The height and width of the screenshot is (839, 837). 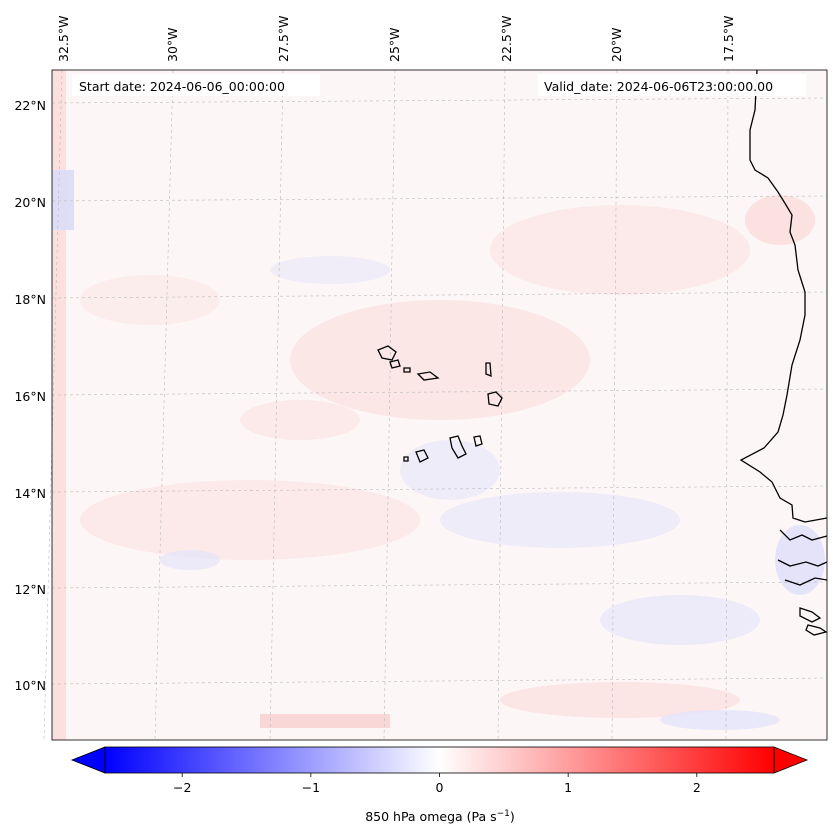 What do you see at coordinates (30, 493) in the screenshot?
I see `lat-label: 14°N` at bounding box center [30, 493].